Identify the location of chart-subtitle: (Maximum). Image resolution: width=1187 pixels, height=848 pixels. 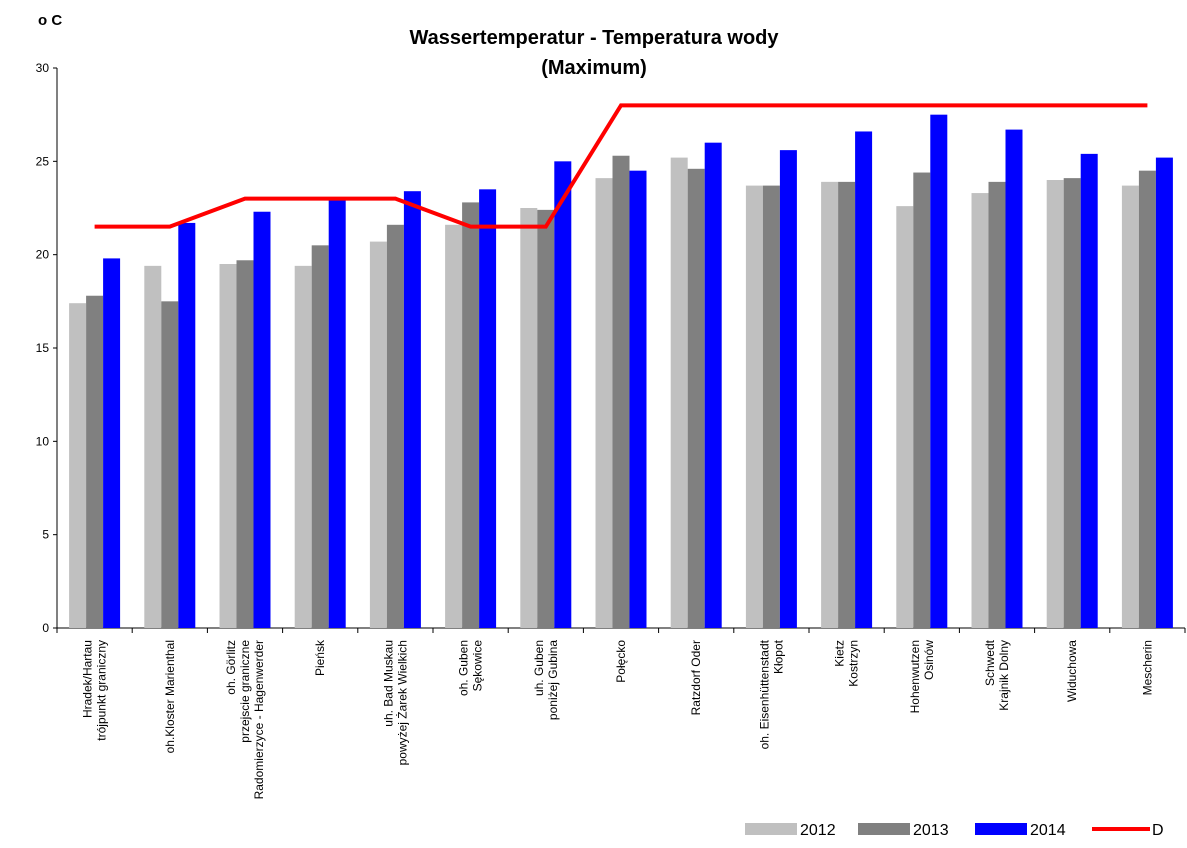
(594, 68).